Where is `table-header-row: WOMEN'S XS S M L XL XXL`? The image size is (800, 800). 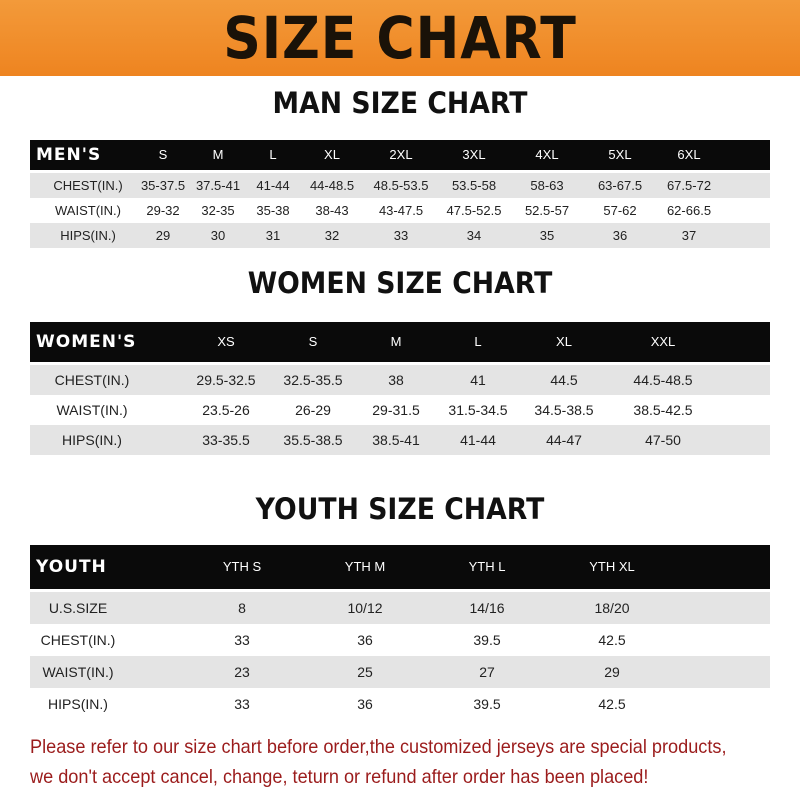
table-header-row: WOMEN'S XS S M L XL XXL is located at coordinates (400, 342).